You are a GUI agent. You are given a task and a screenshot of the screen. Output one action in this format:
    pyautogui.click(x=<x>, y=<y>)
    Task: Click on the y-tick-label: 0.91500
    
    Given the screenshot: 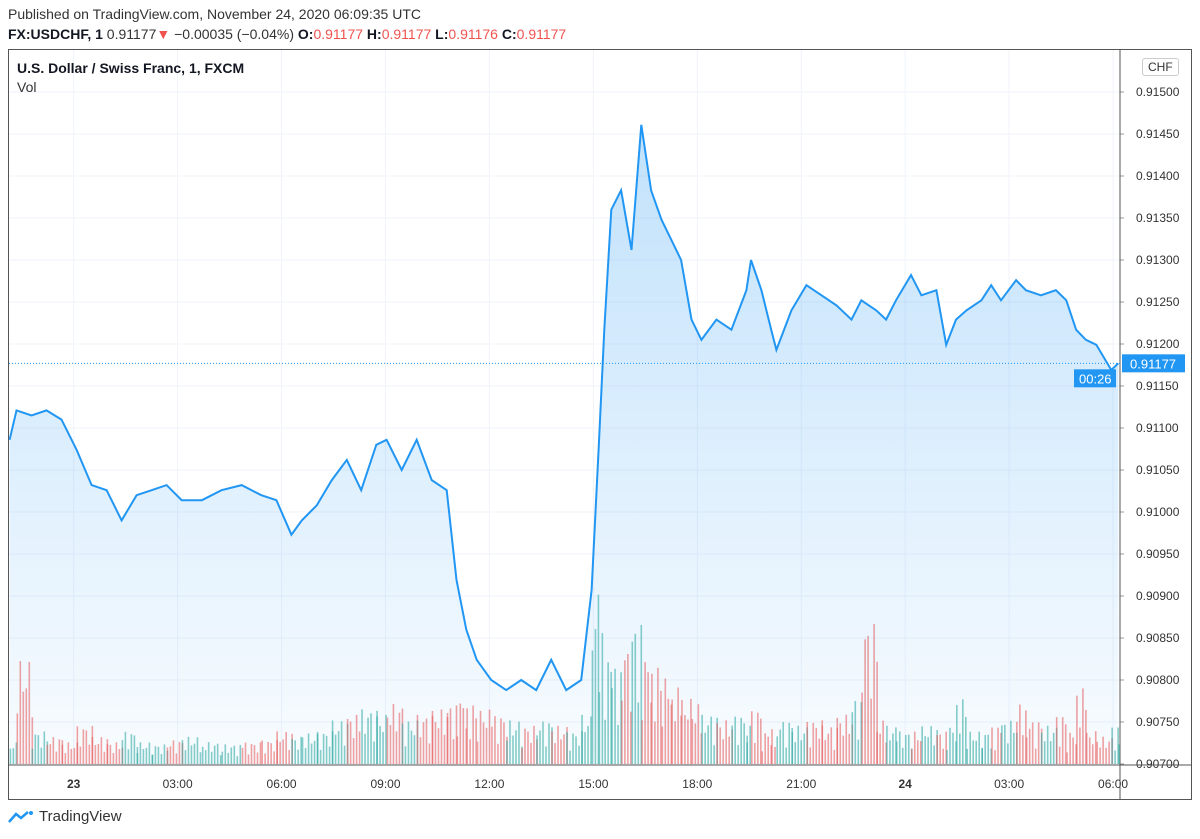 What is the action you would take?
    pyautogui.click(x=1158, y=92)
    